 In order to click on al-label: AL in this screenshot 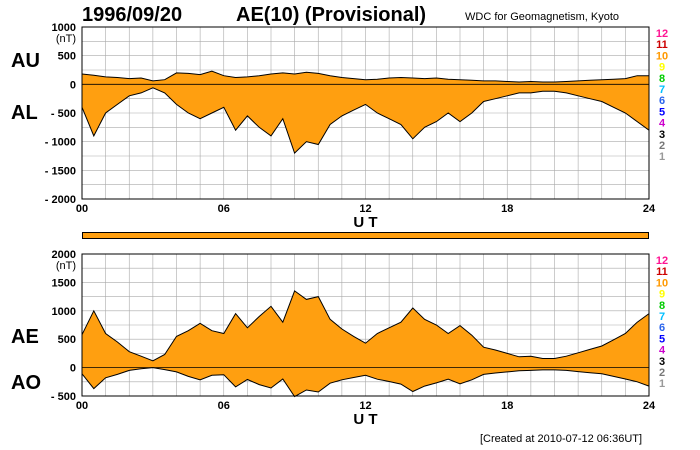, I will do `click(24, 113)`.